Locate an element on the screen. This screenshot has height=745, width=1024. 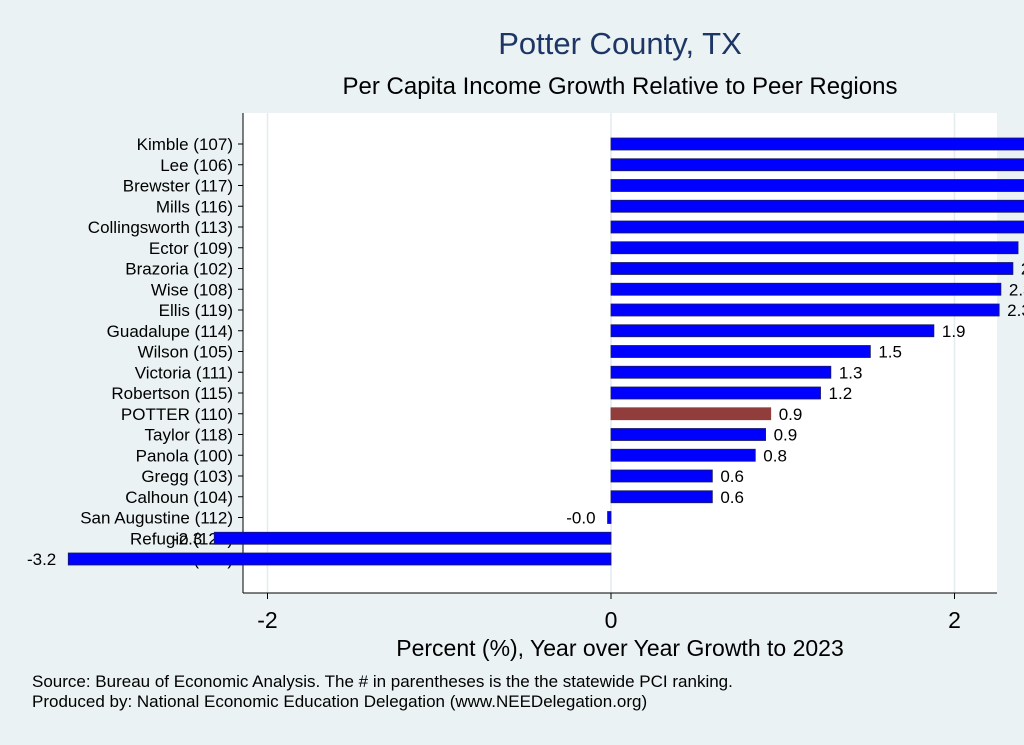
chart-title: Potter County, TX is located at coordinates (620, 43).